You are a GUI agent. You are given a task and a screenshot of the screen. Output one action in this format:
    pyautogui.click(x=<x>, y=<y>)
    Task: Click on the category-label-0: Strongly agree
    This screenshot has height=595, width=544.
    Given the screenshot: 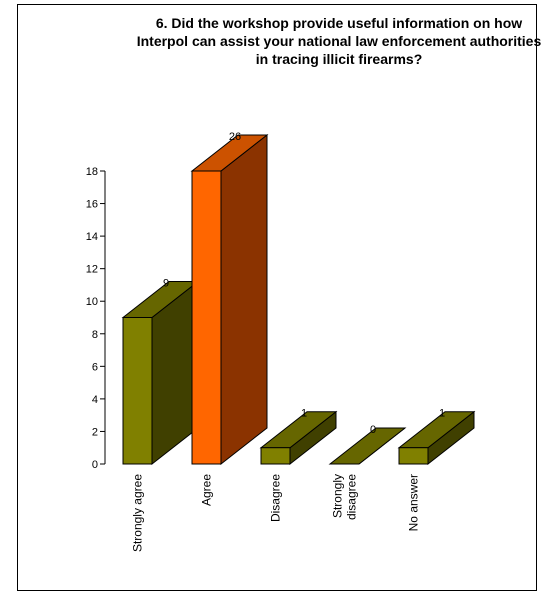 What is the action you would take?
    pyautogui.click(x=138, y=513)
    